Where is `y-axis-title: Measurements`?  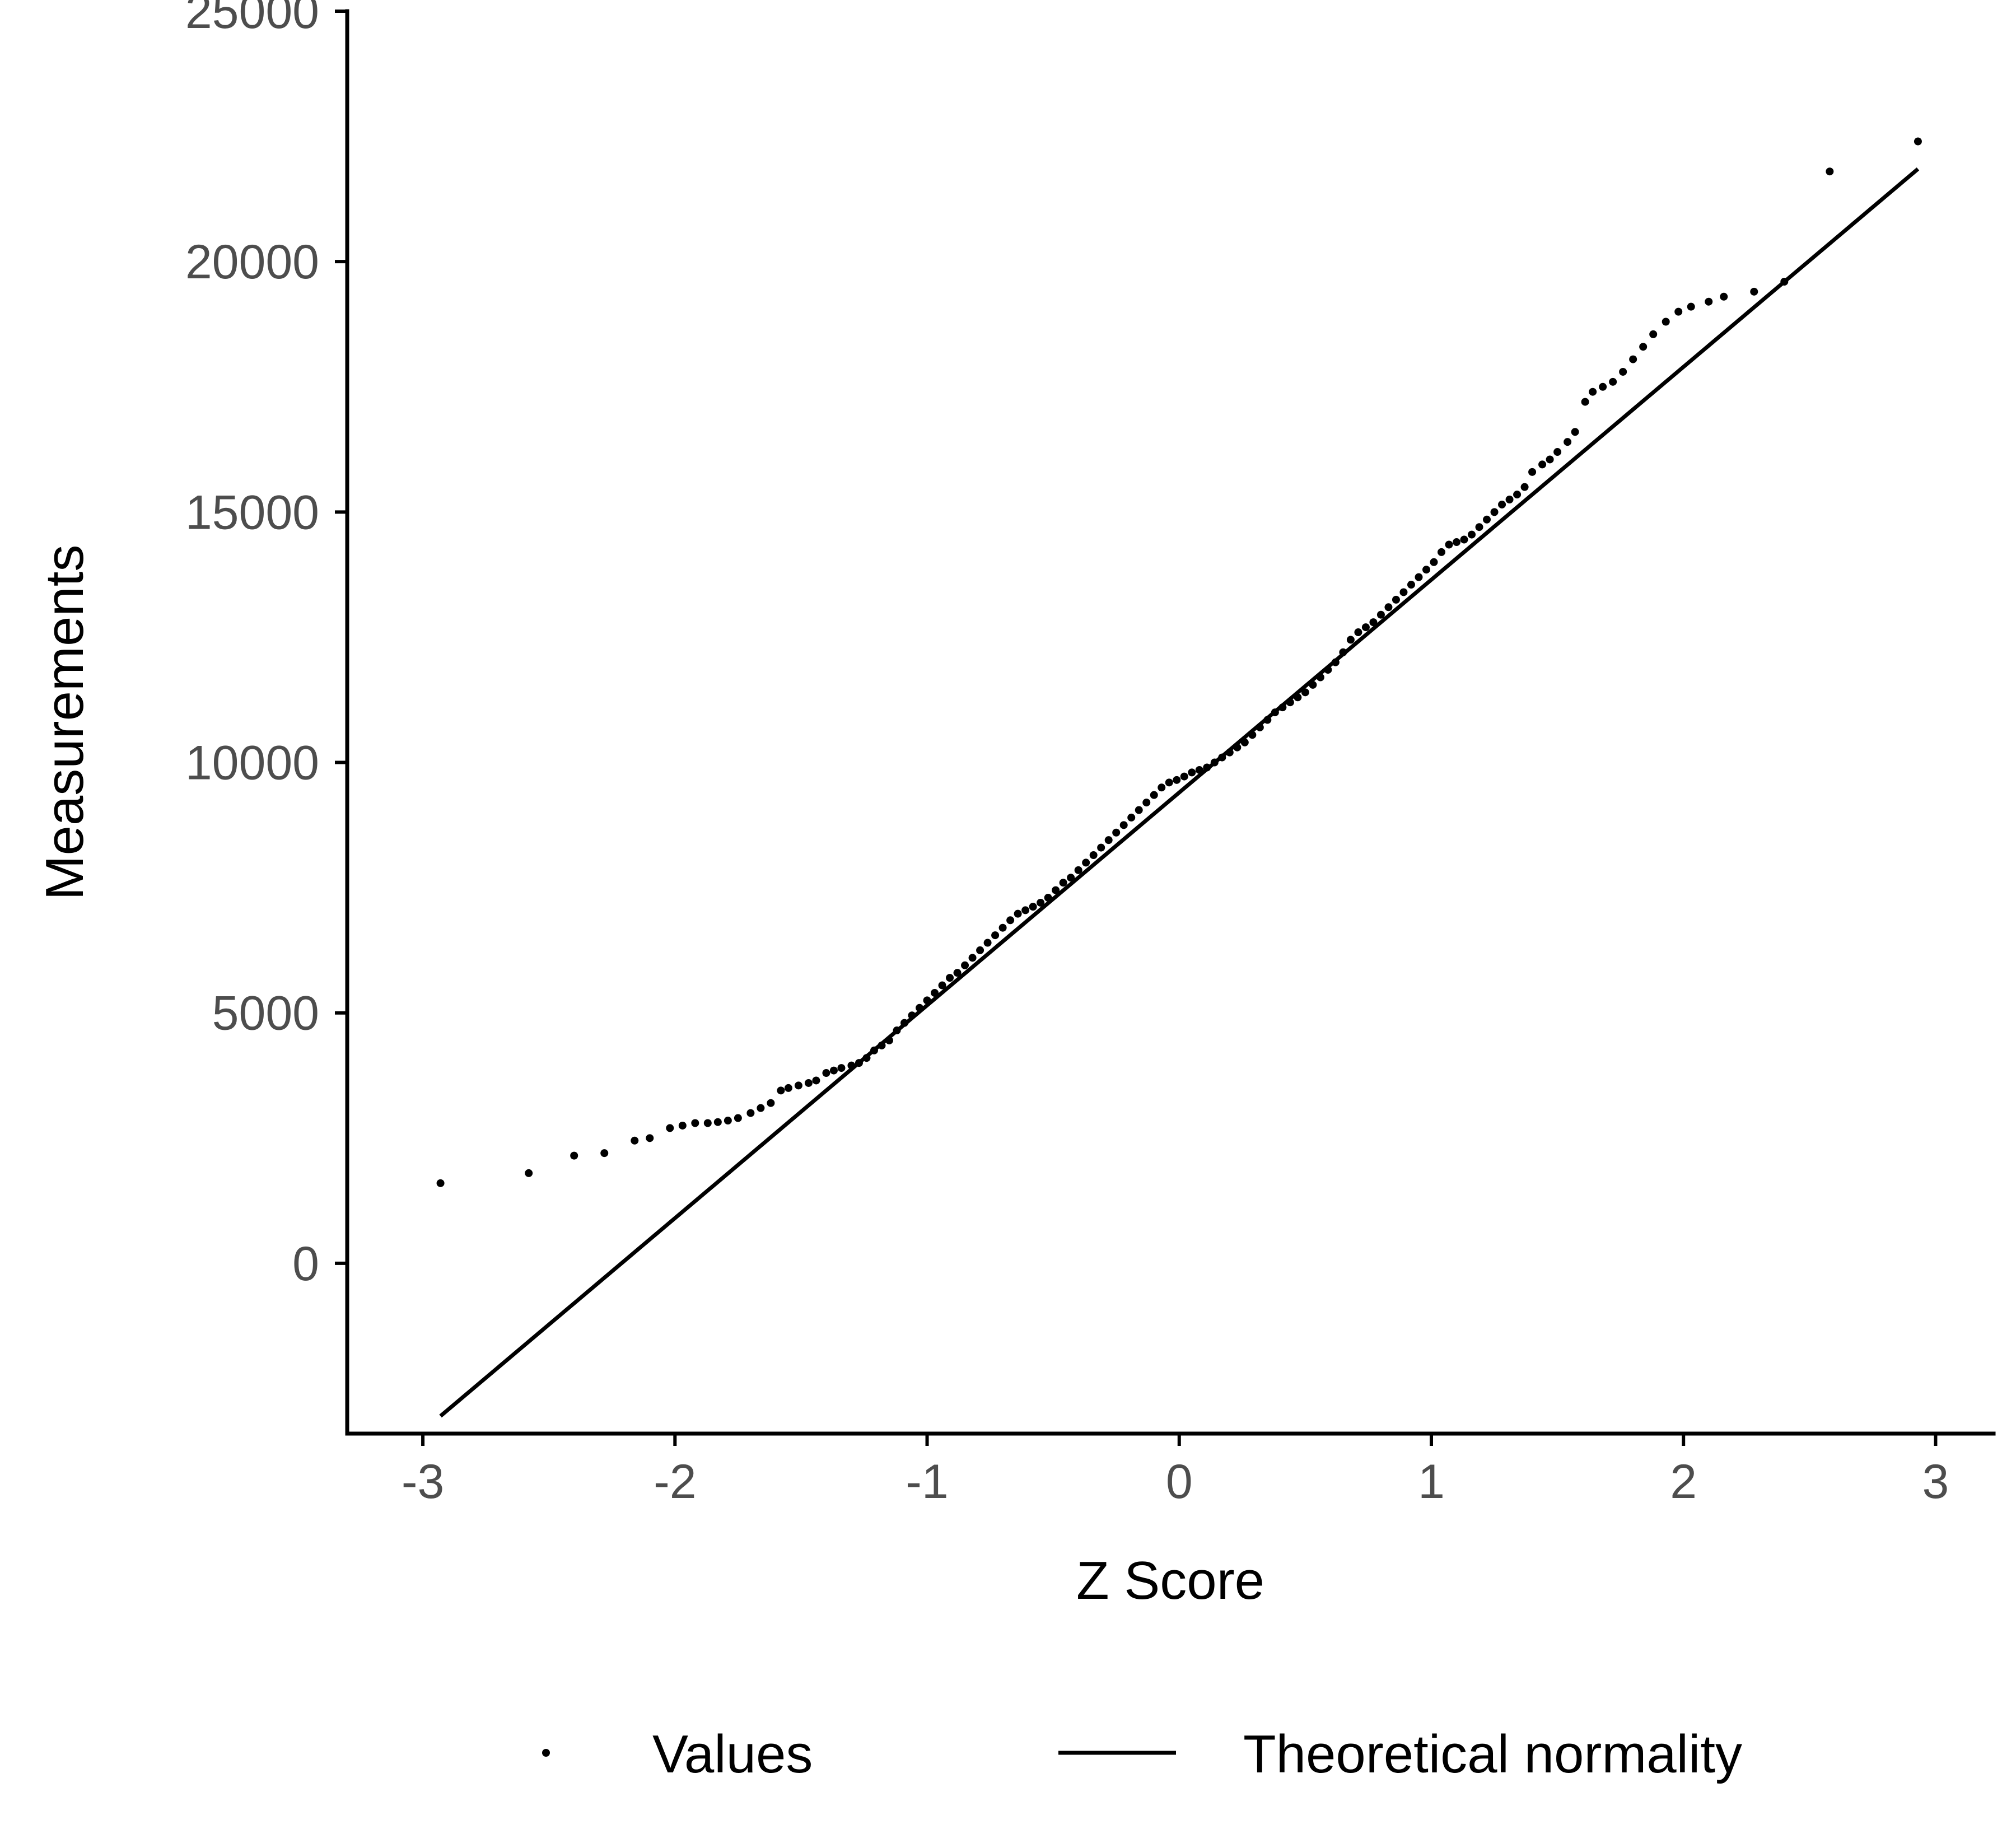
y-axis-title: Measurements is located at coordinates (65, 723).